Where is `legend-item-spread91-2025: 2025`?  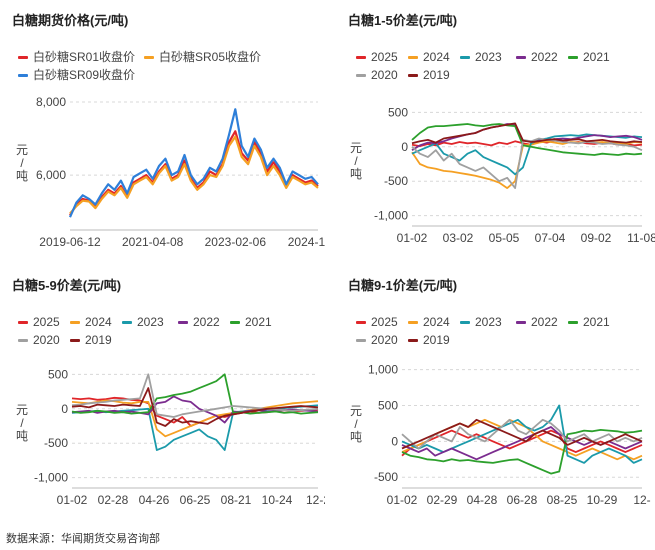 legend-item-spread91-2025: 2025 is located at coordinates (377, 322).